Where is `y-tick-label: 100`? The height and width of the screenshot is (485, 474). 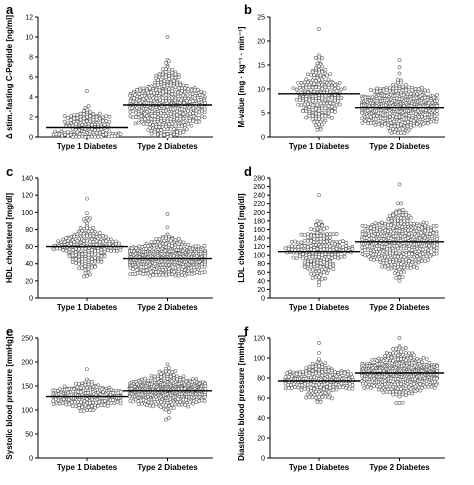 y-tick-label: 100 is located at coordinates (27, 213).